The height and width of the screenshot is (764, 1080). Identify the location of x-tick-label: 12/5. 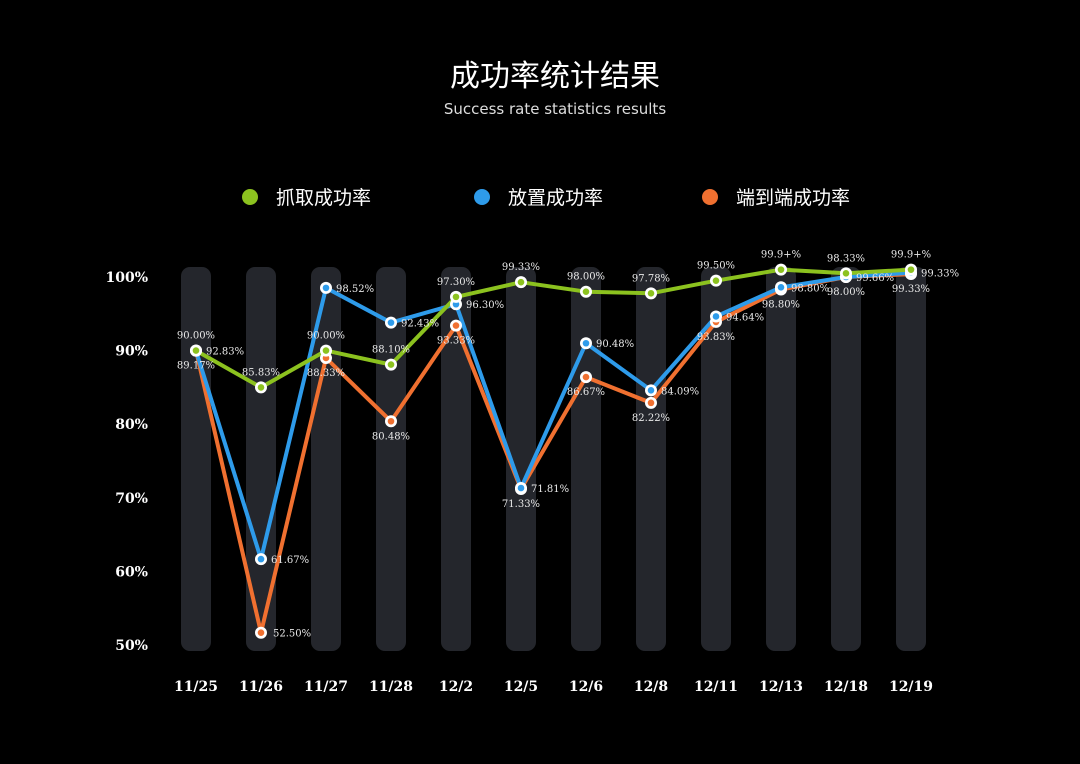
(521, 687).